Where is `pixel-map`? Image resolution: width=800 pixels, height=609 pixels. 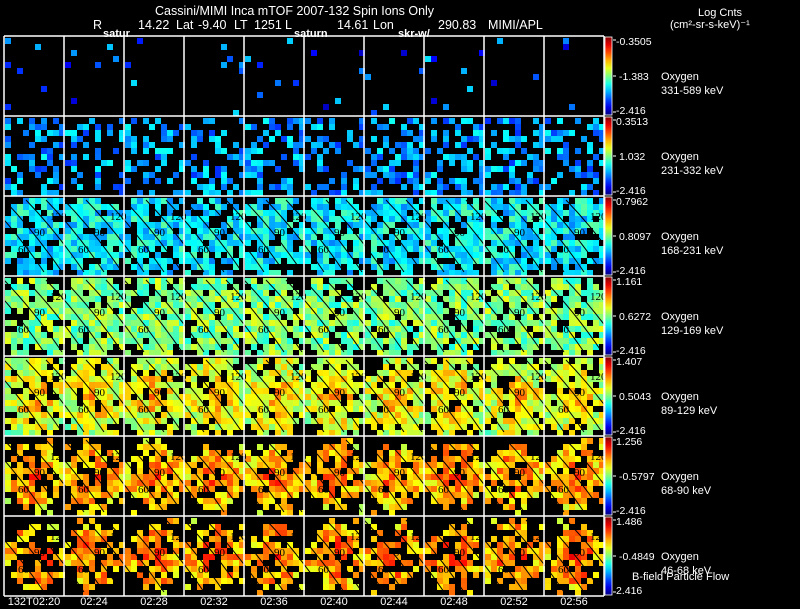
pixel-map is located at coordinates (35, 157).